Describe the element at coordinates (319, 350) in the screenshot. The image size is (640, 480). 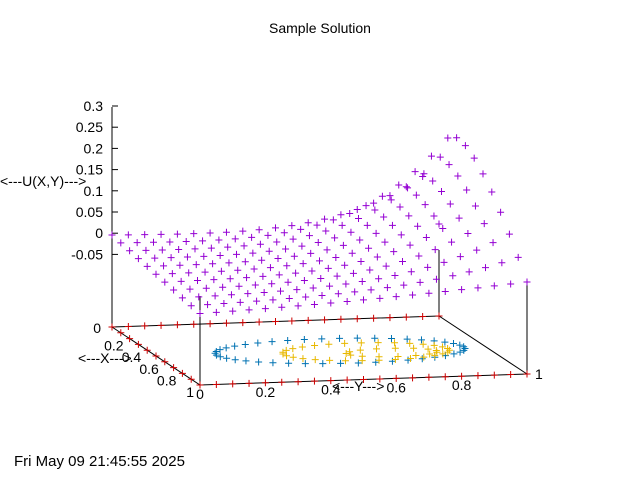
I see `base-markers` at that location.